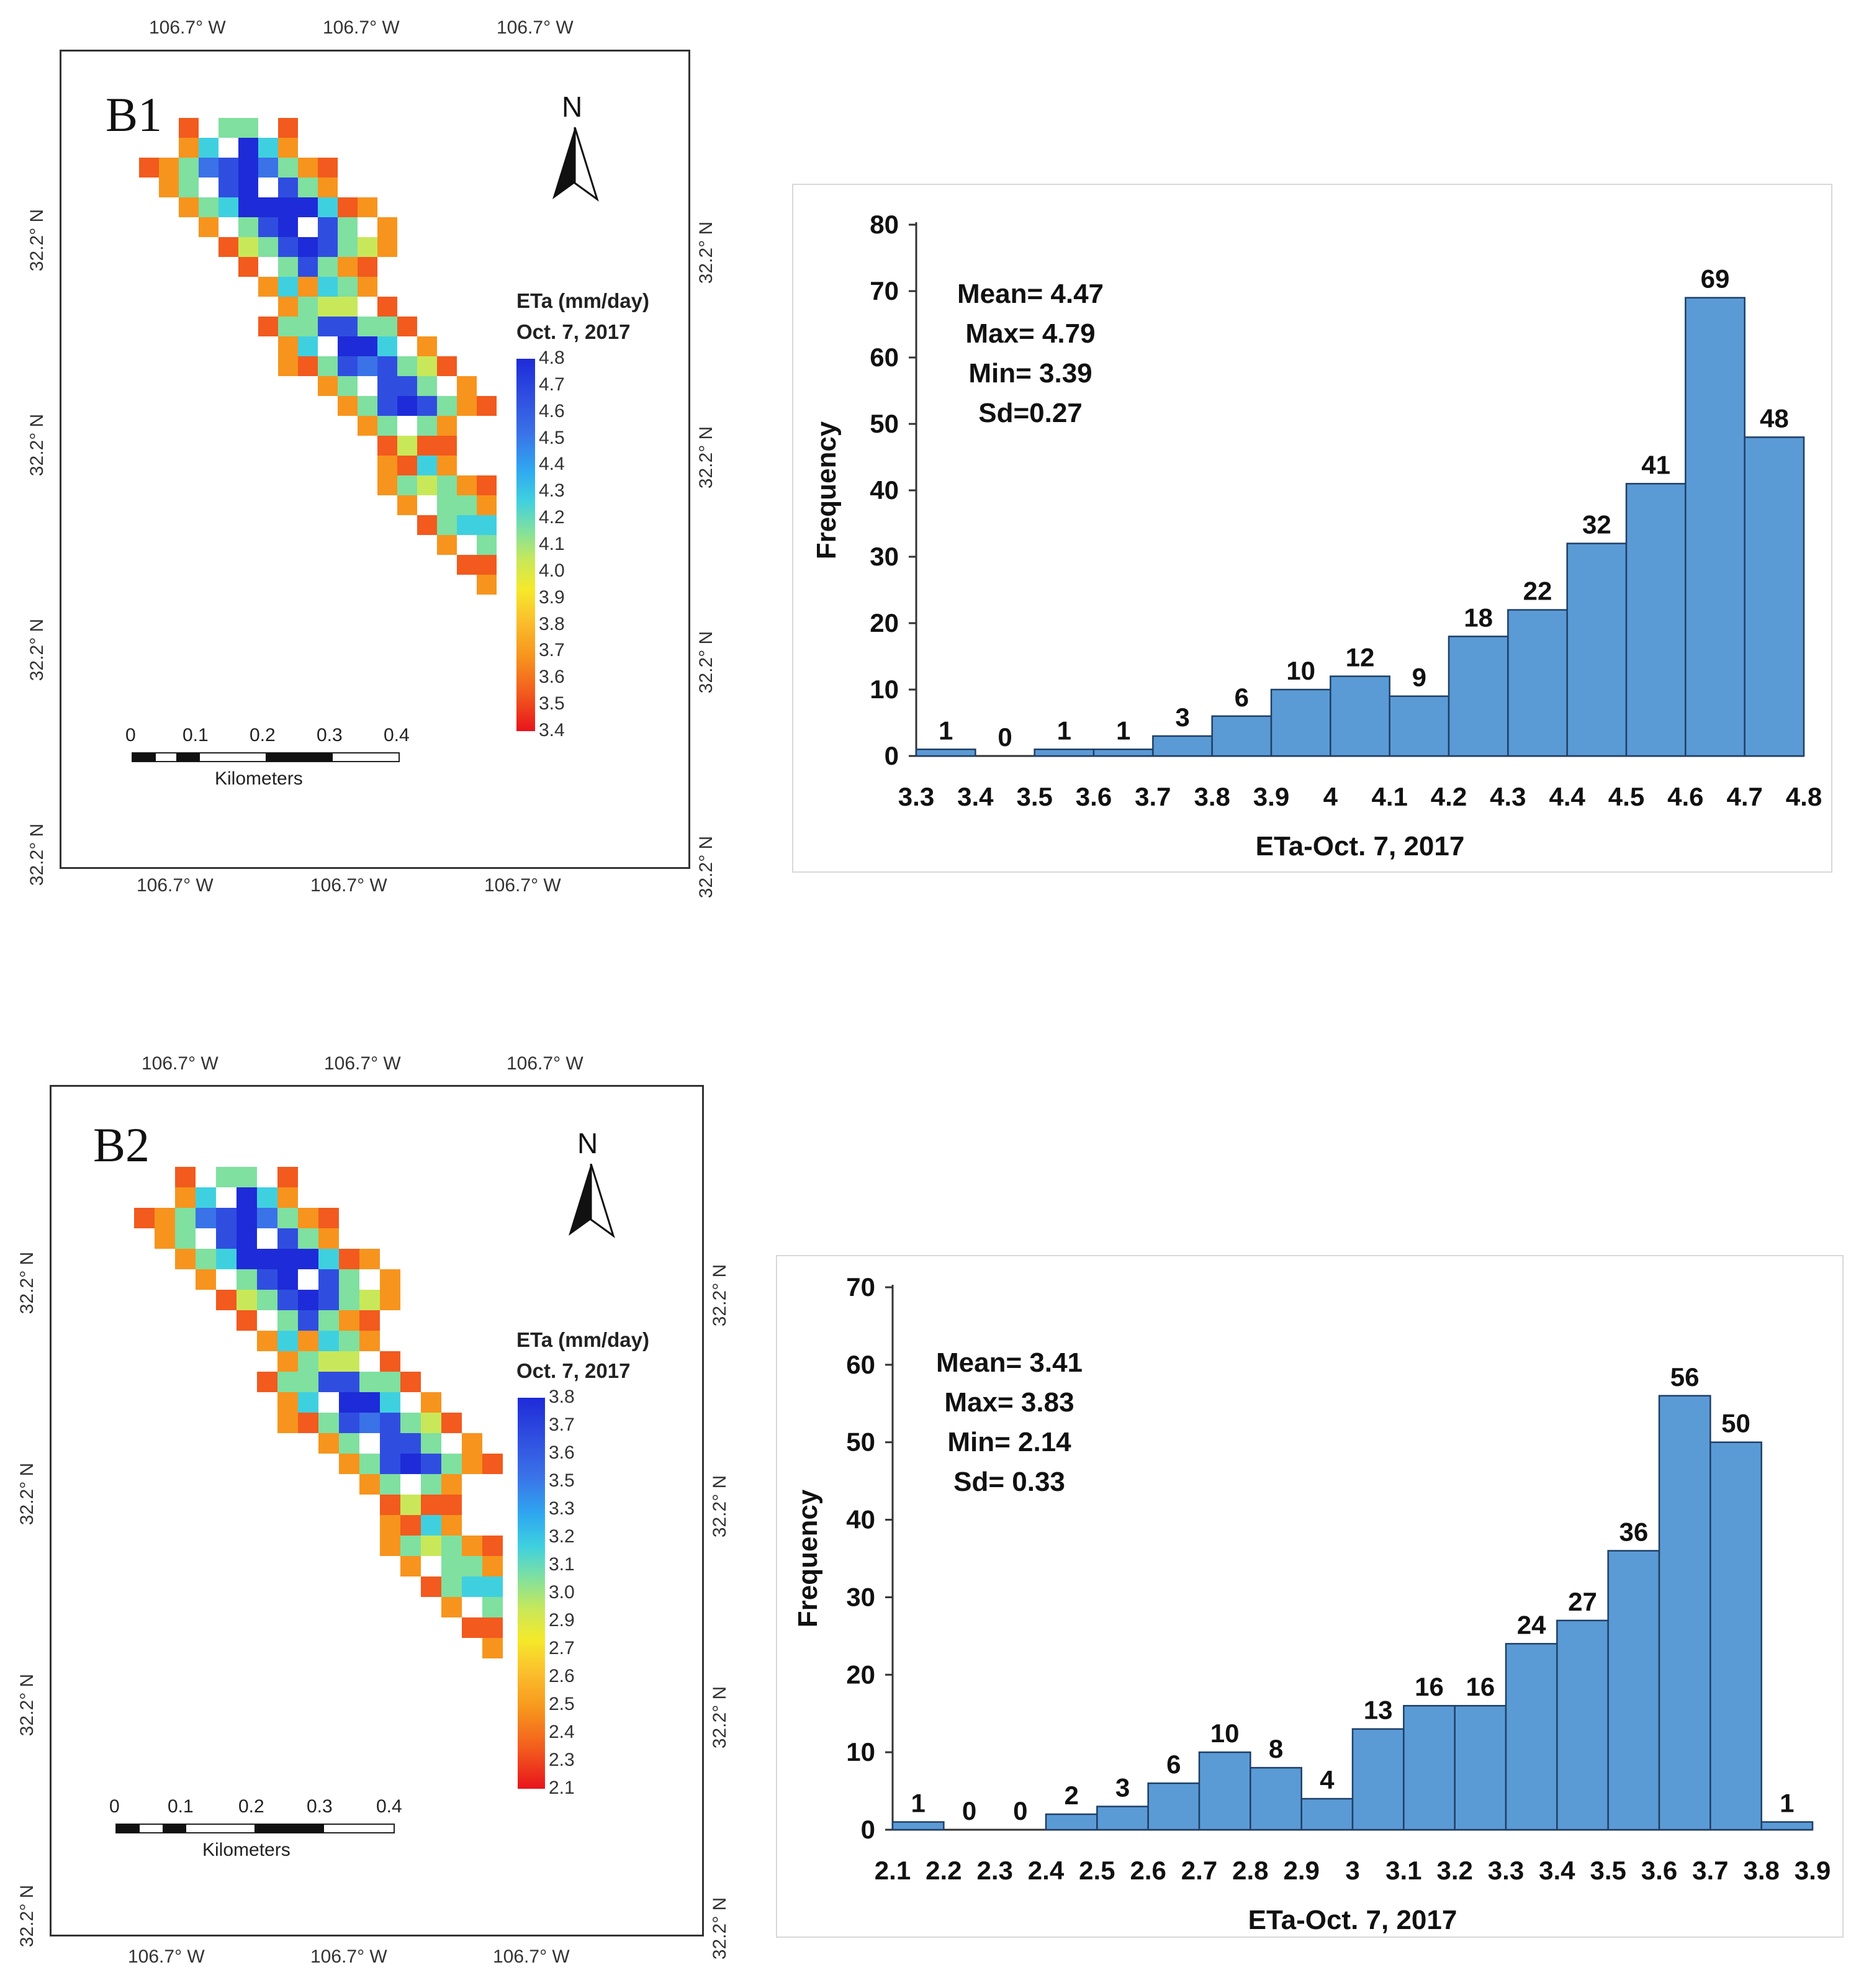  What do you see at coordinates (1531, 1625) in the screenshot?
I see `bar-value-label: 24` at bounding box center [1531, 1625].